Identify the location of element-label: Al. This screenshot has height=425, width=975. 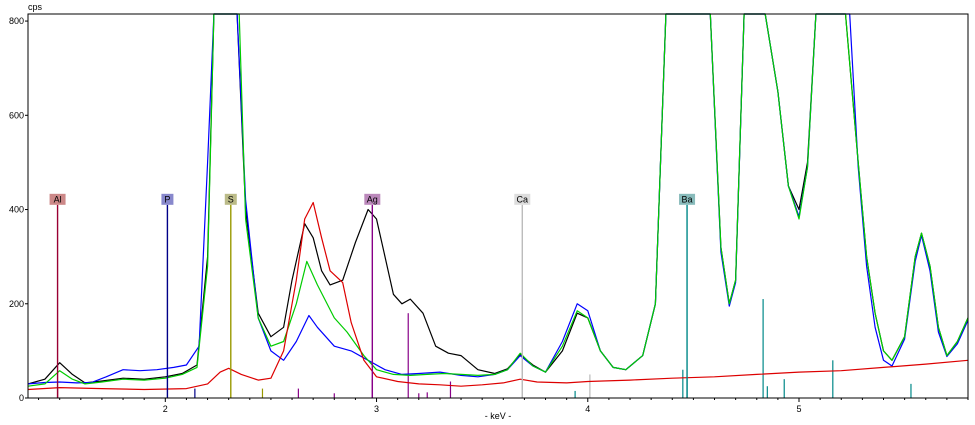
(58, 199).